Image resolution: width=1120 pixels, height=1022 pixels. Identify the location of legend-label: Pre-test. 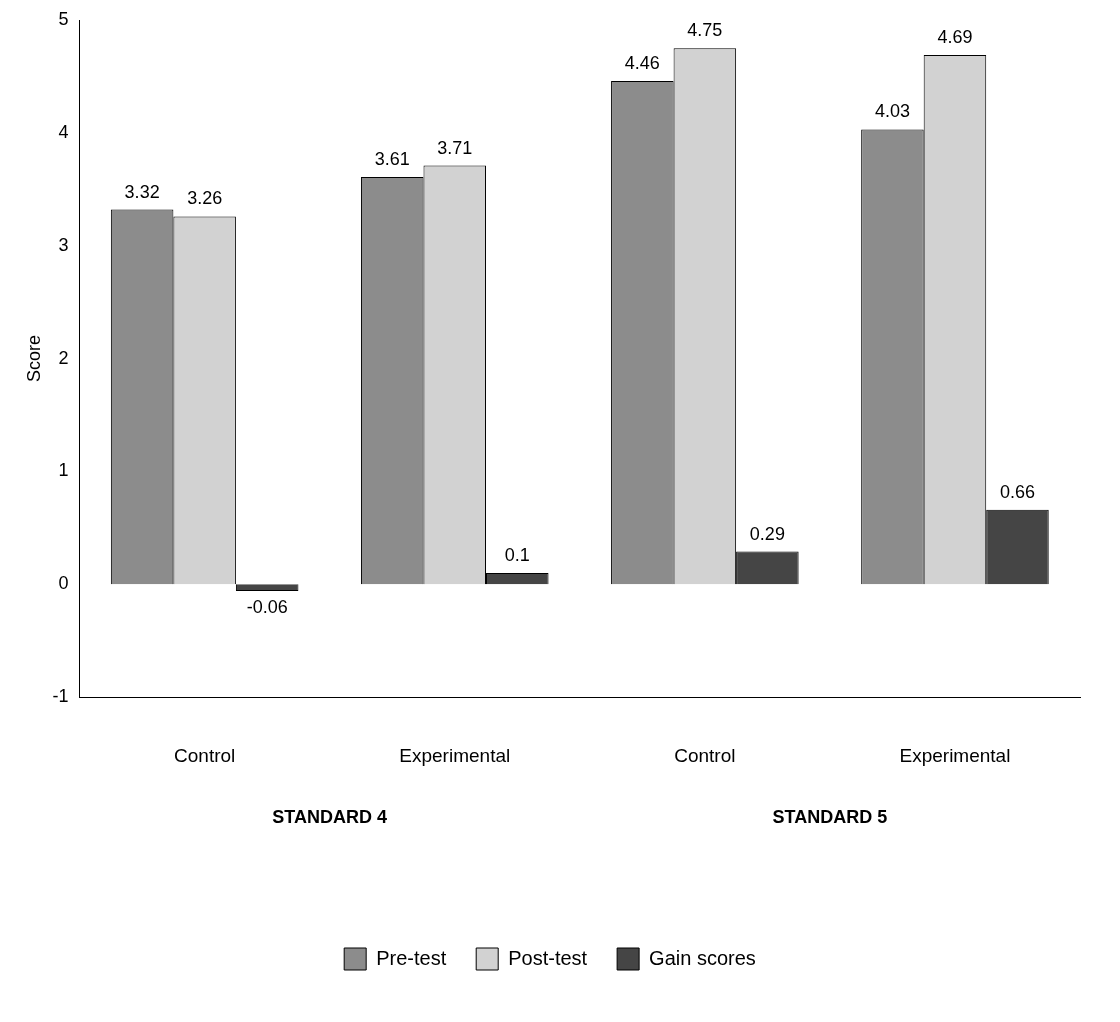
(411, 957).